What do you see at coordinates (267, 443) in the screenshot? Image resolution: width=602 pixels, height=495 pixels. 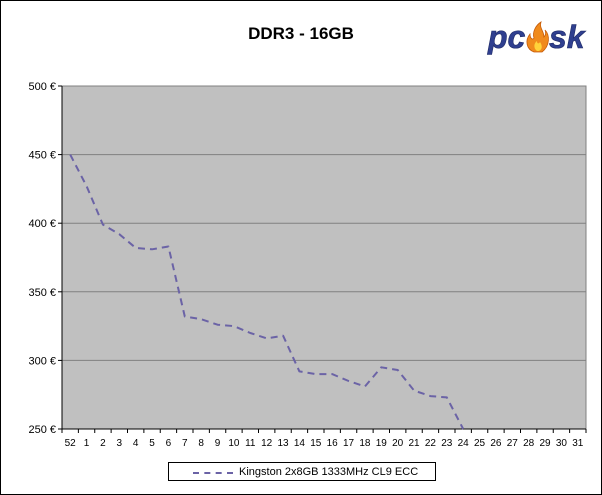 I see `x-tick-label: 12` at bounding box center [267, 443].